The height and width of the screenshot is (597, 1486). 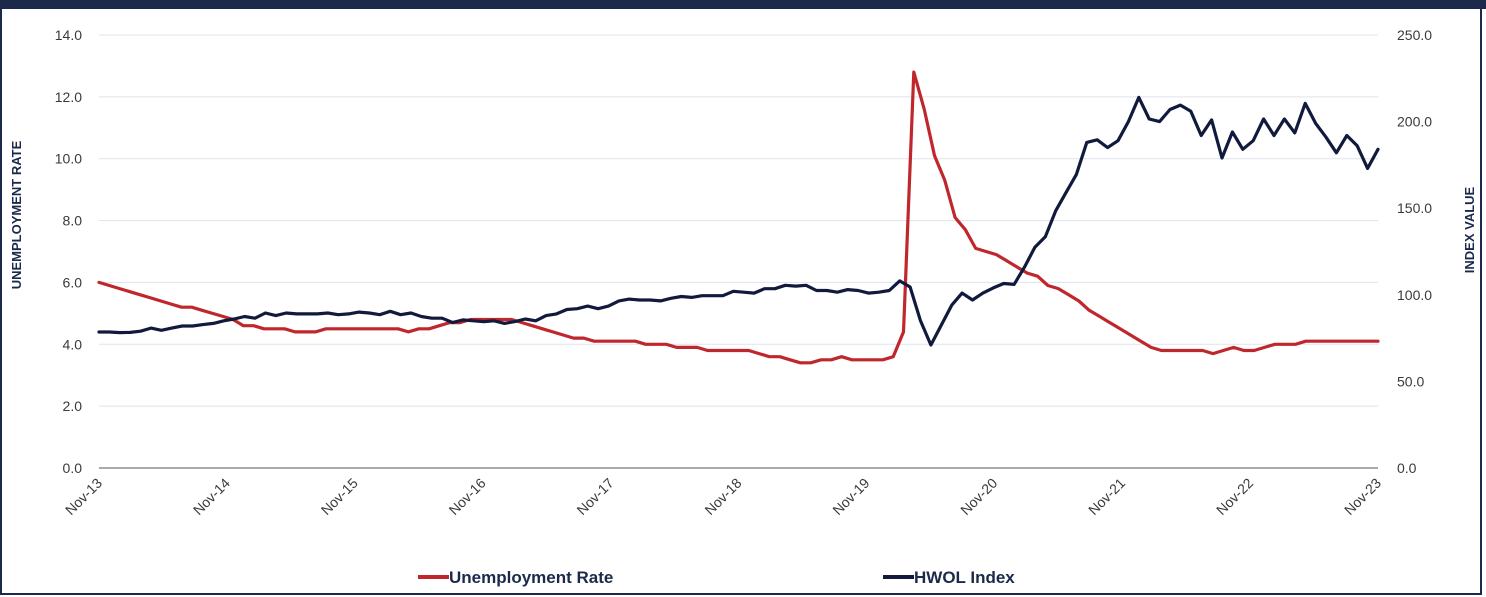 I want to click on x-tick-label: Nov-18, so click(x=722, y=496).